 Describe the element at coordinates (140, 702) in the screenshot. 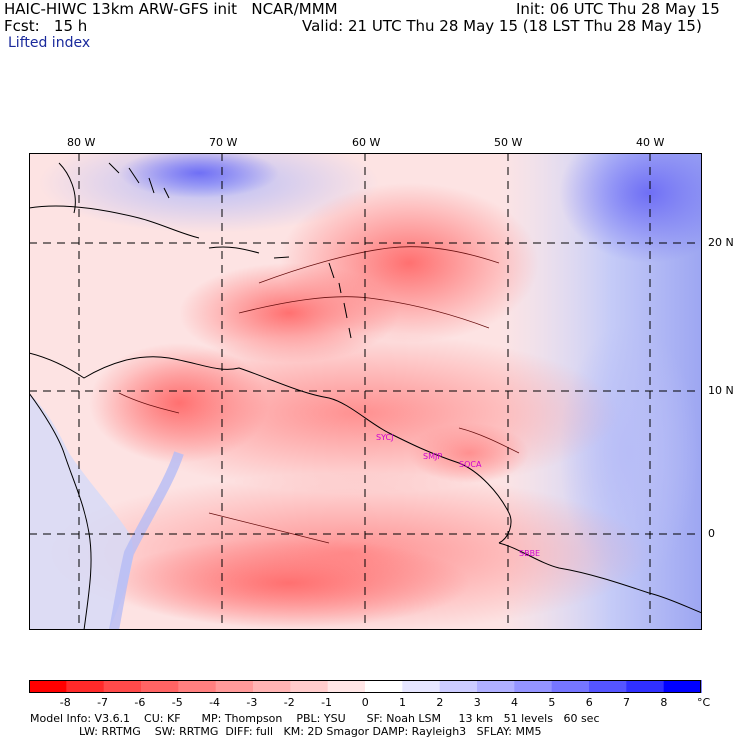

I see `colorbar-tick-label: -6` at that location.